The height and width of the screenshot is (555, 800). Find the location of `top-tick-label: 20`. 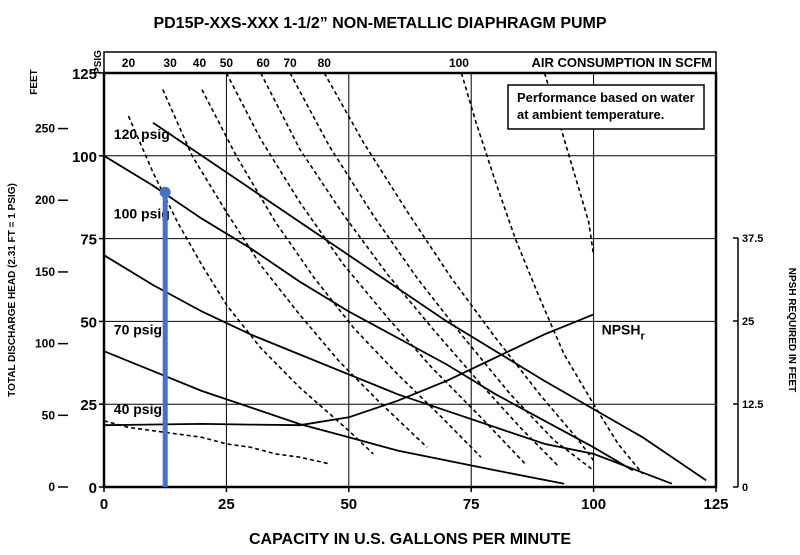

top-tick-label: 20 is located at coordinates (129, 63).